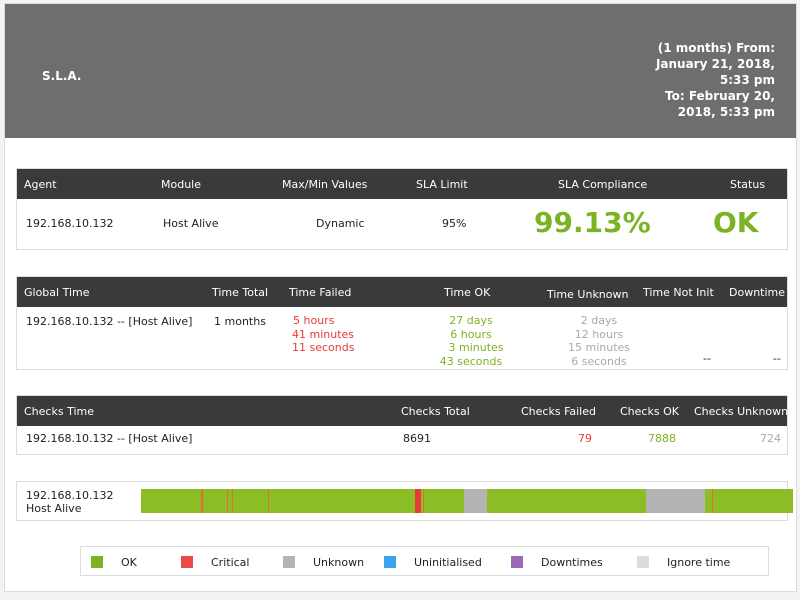 The width and height of the screenshot is (800, 600). Describe the element at coordinates (678, 292) in the screenshot. I see `col-time-not-init: Time Not Init` at that location.